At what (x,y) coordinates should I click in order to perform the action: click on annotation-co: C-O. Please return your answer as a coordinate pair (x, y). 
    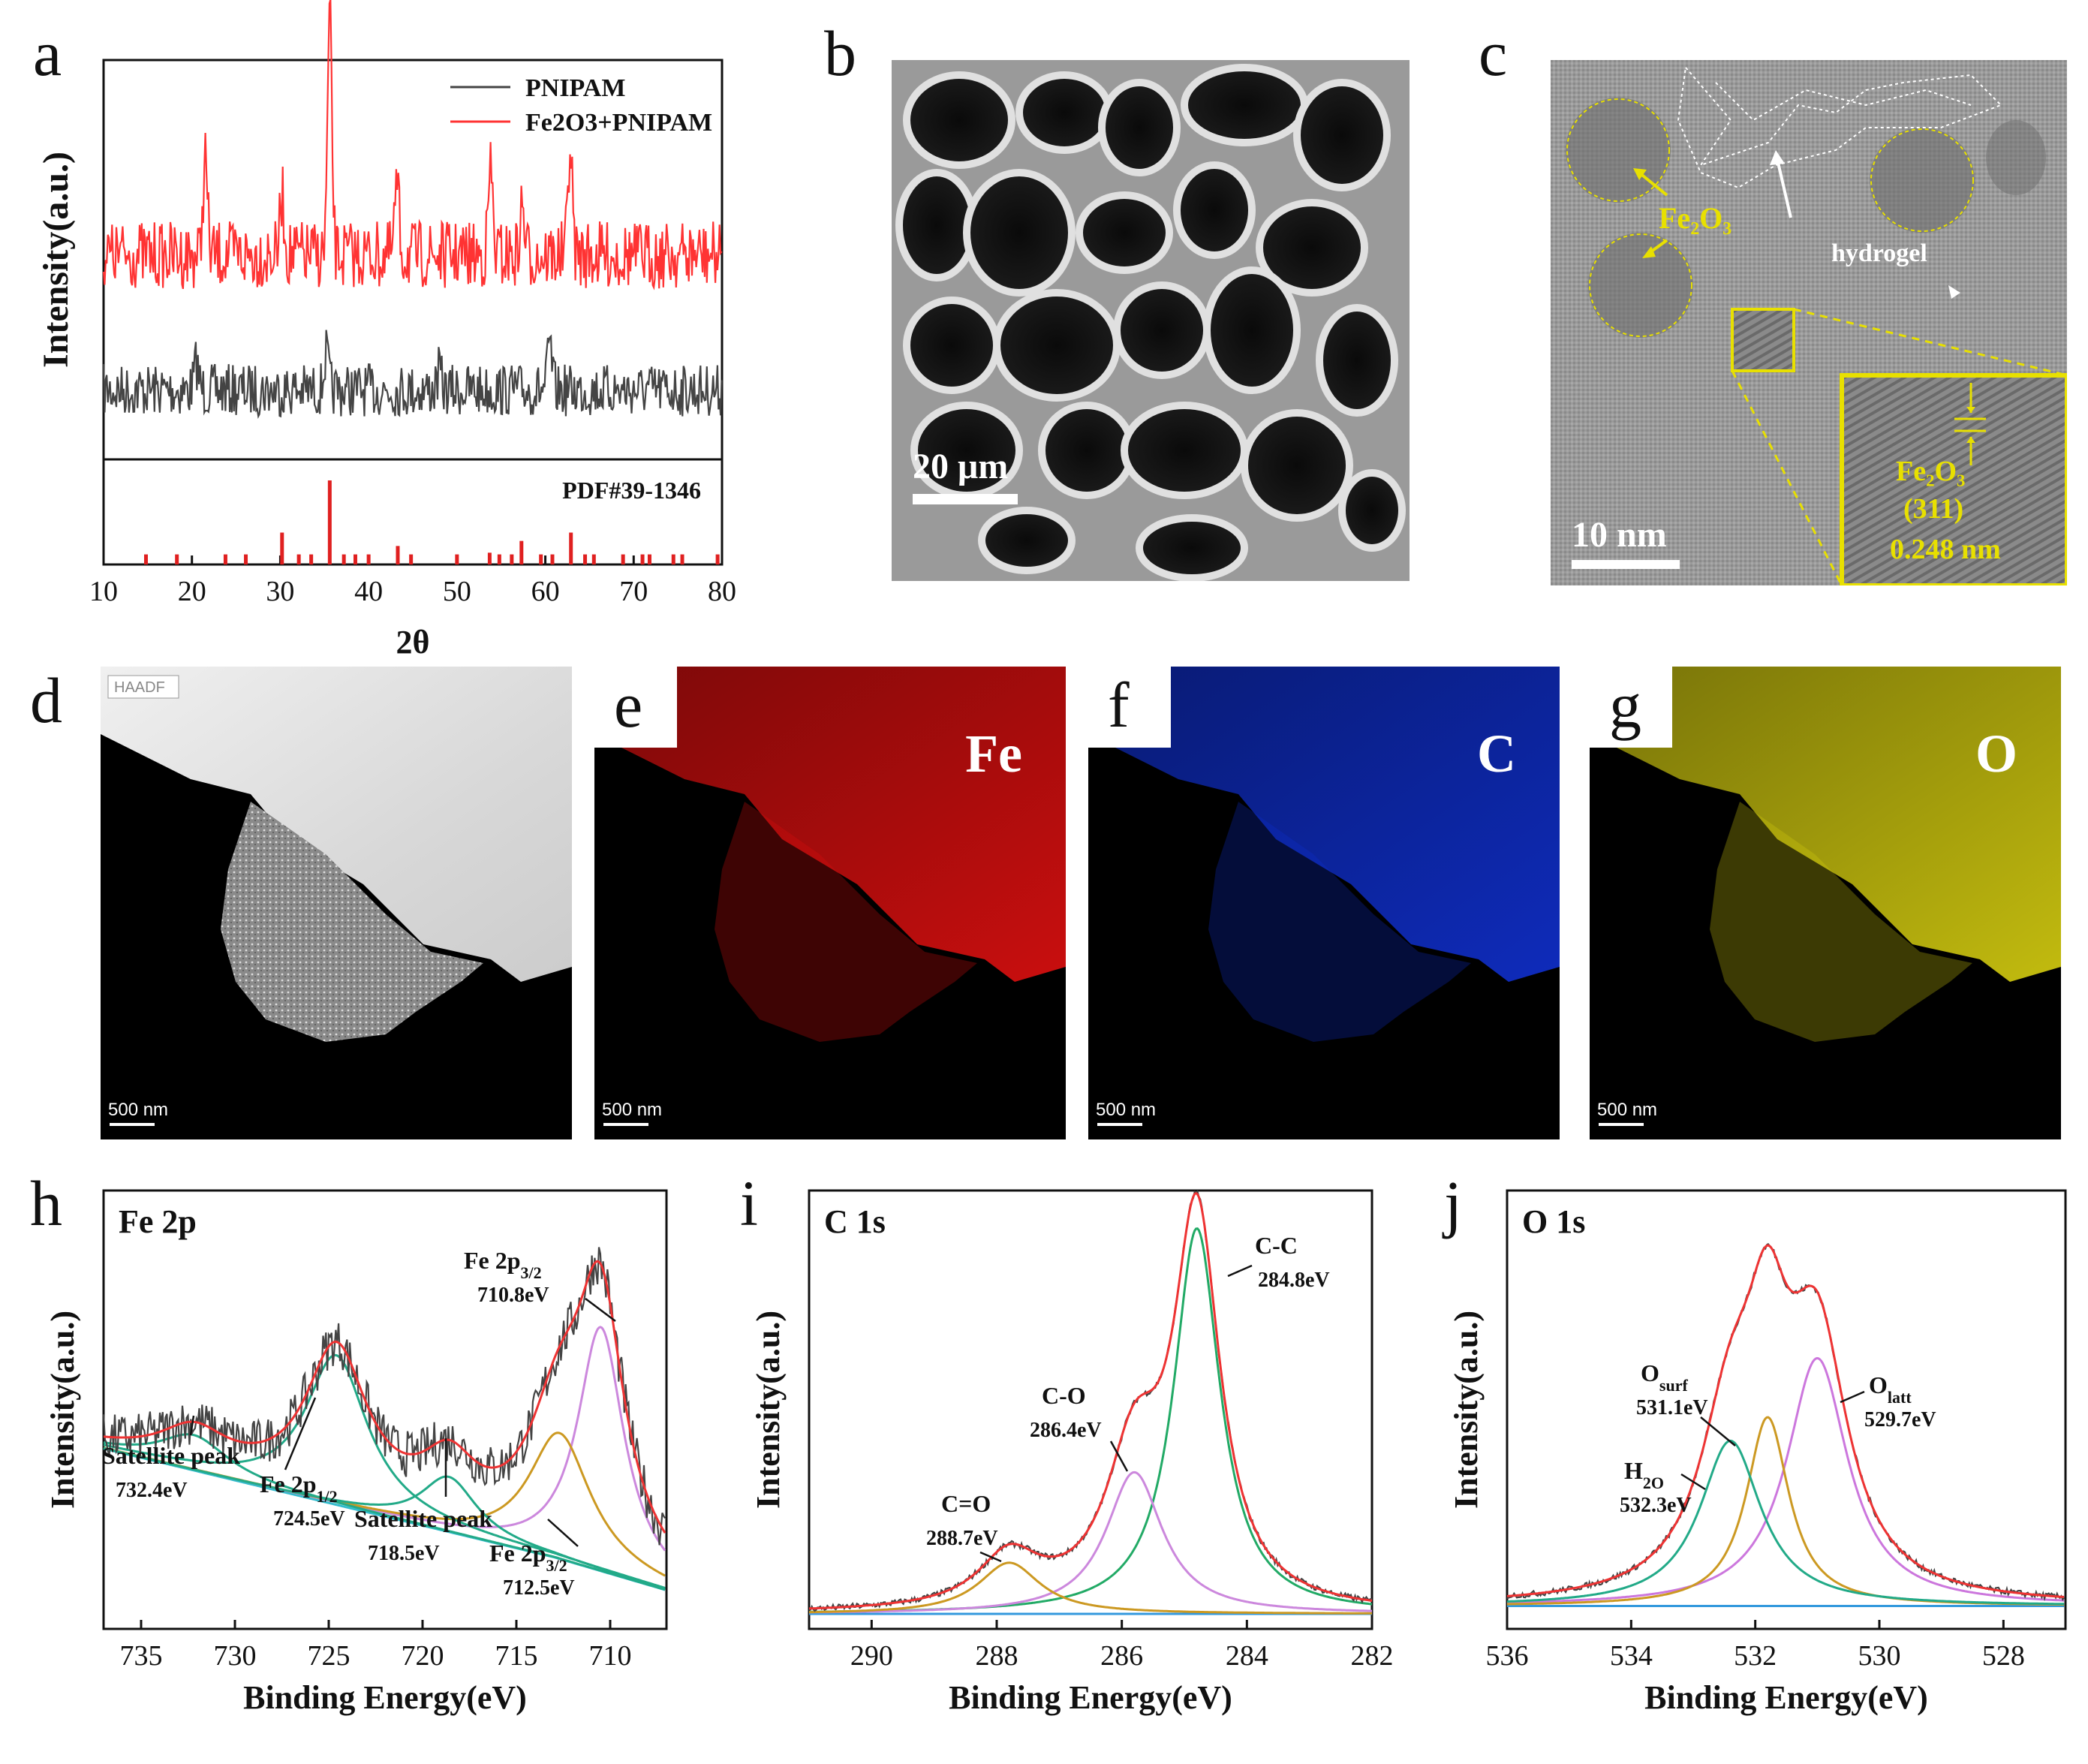
    Looking at the image, I should click on (1064, 1395).